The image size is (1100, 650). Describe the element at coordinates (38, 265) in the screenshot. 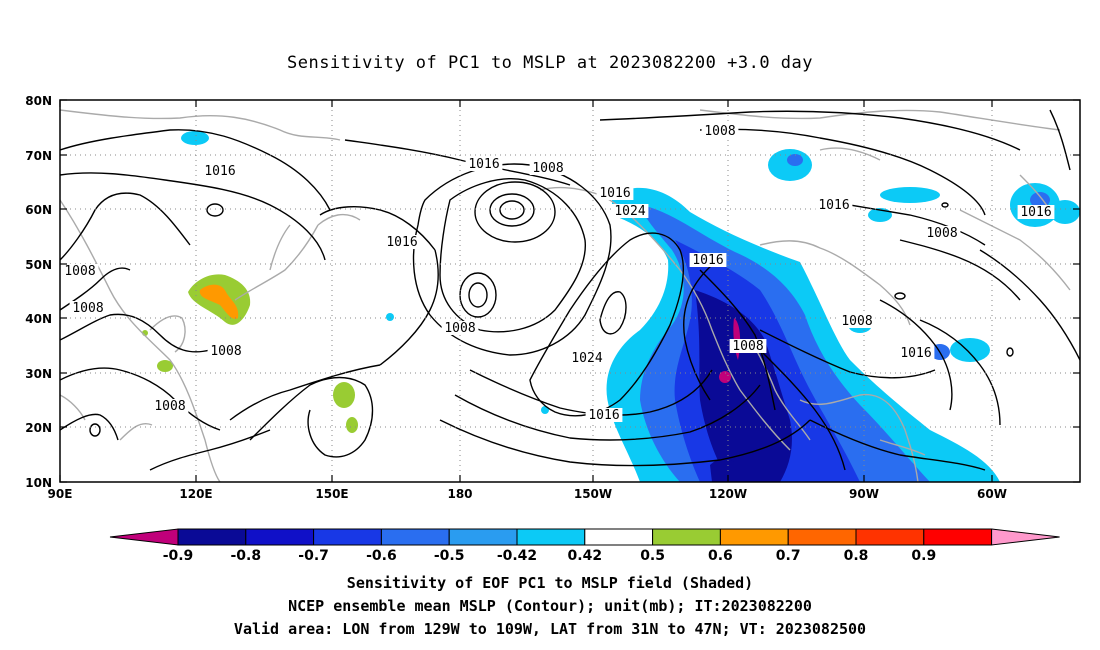

I see `lat-tick-label: 50N` at that location.